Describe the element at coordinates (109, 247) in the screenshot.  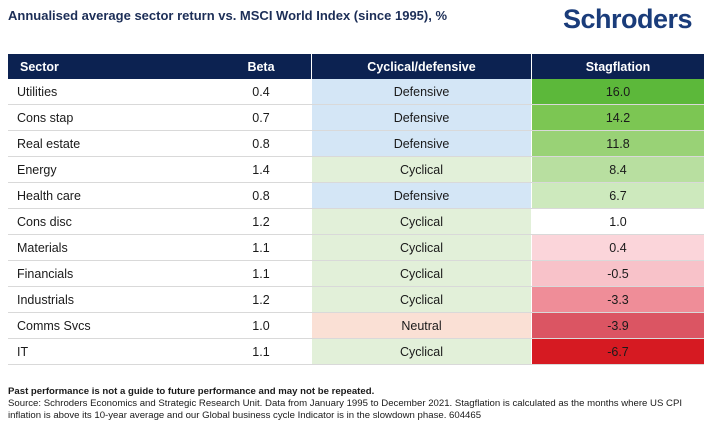
I see `sector-cell: Materials` at that location.